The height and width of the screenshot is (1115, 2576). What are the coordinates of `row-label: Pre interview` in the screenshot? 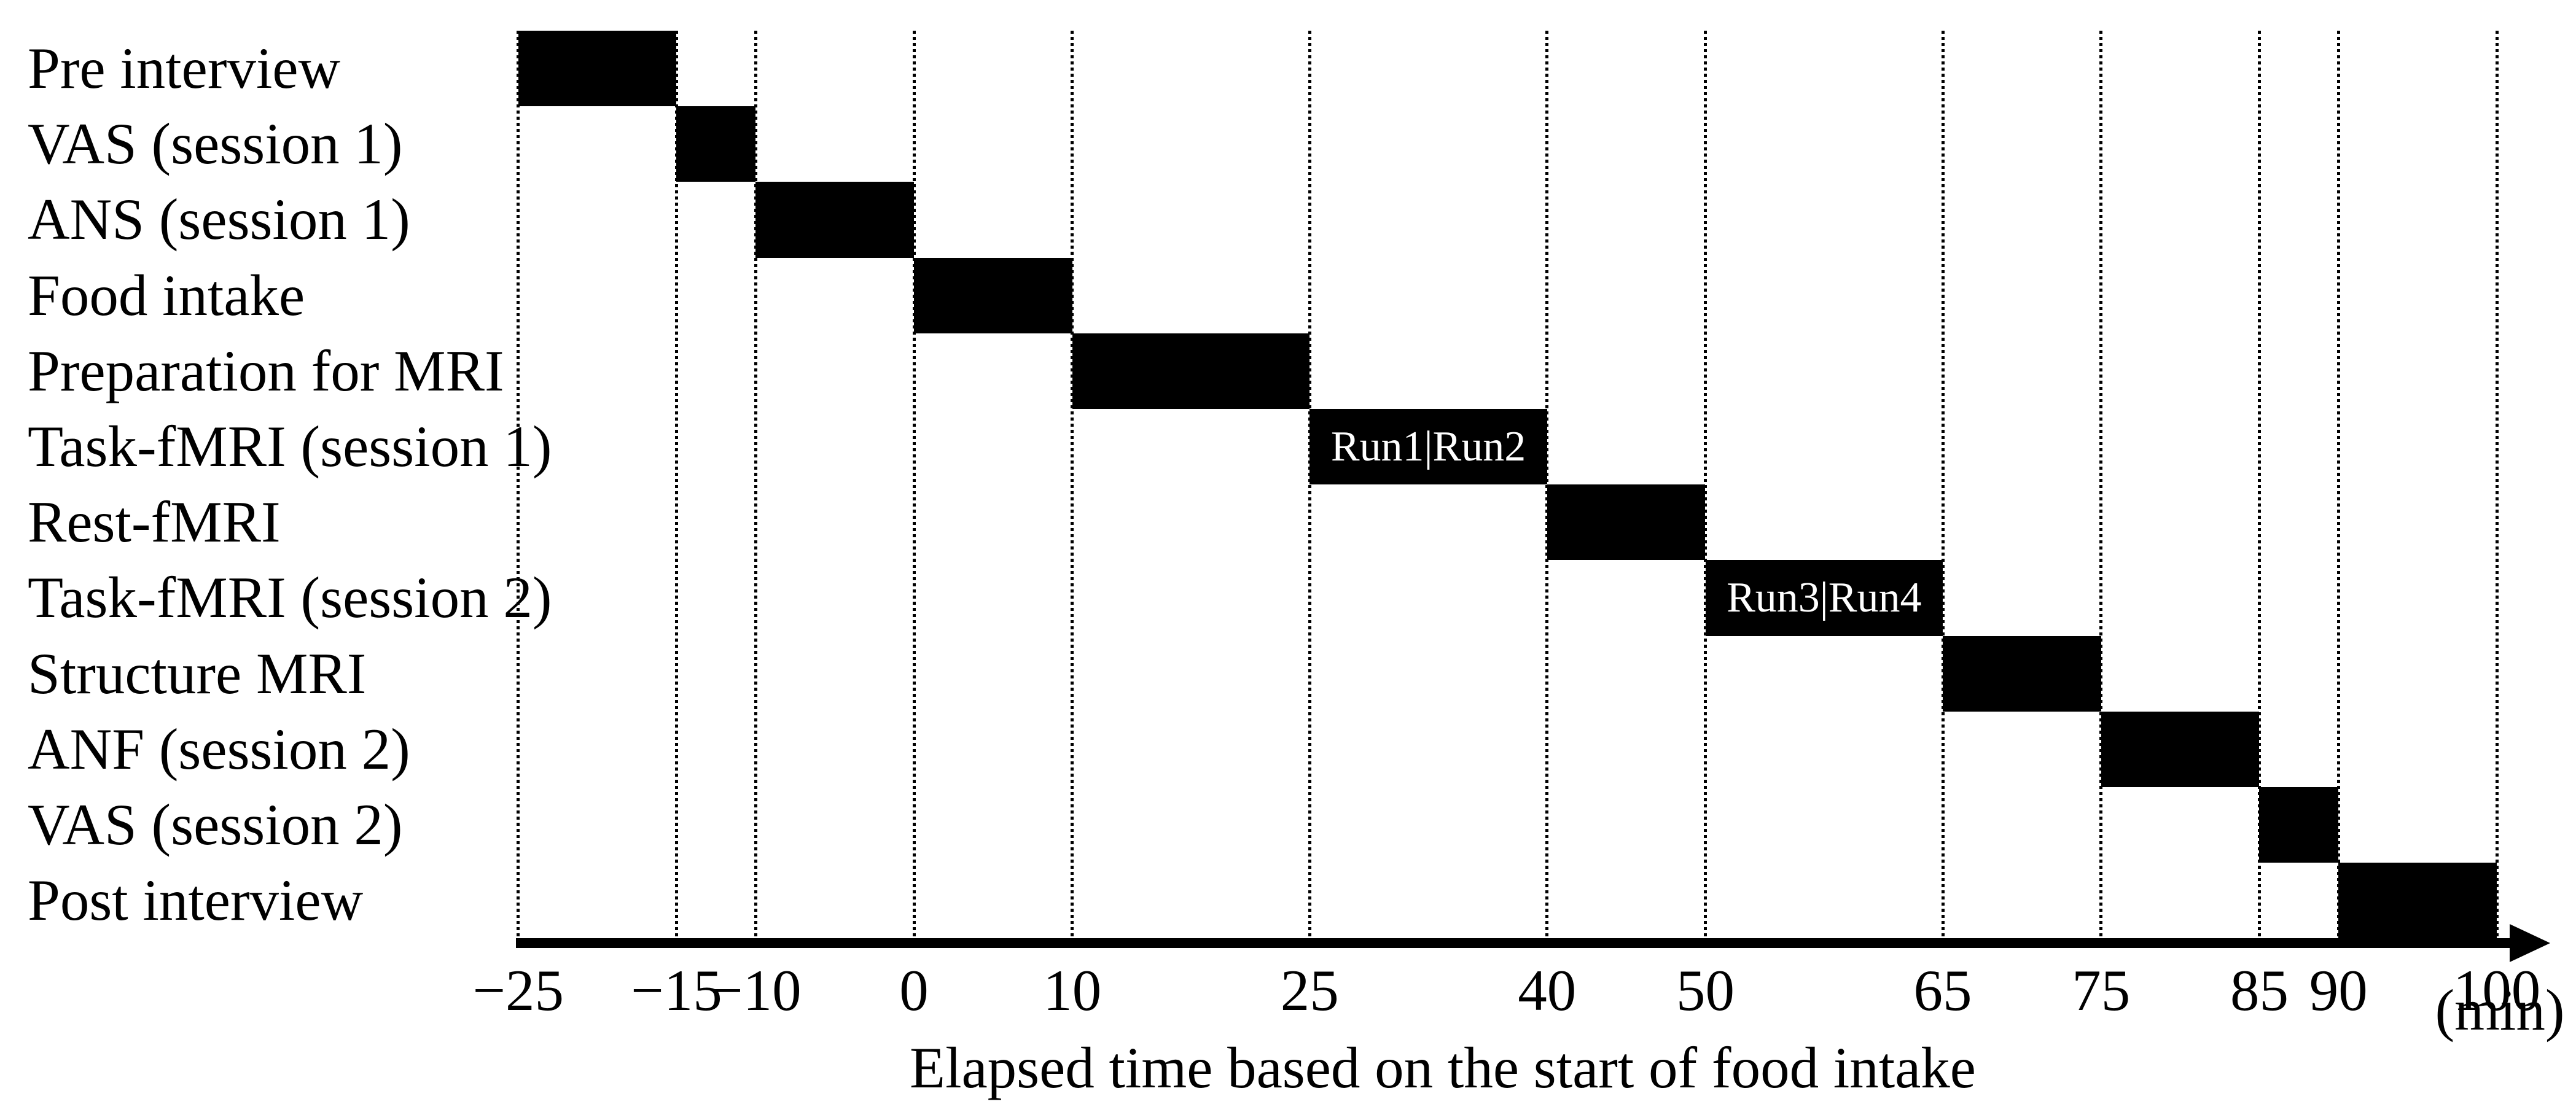 It's located at (184, 68).